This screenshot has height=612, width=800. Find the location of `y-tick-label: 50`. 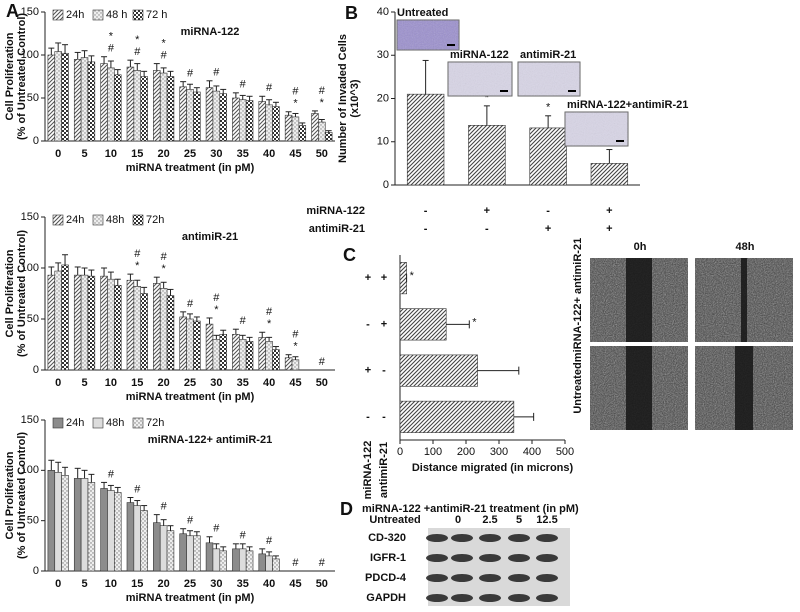

y-tick-label: 50 is located at coordinates (33, 98).